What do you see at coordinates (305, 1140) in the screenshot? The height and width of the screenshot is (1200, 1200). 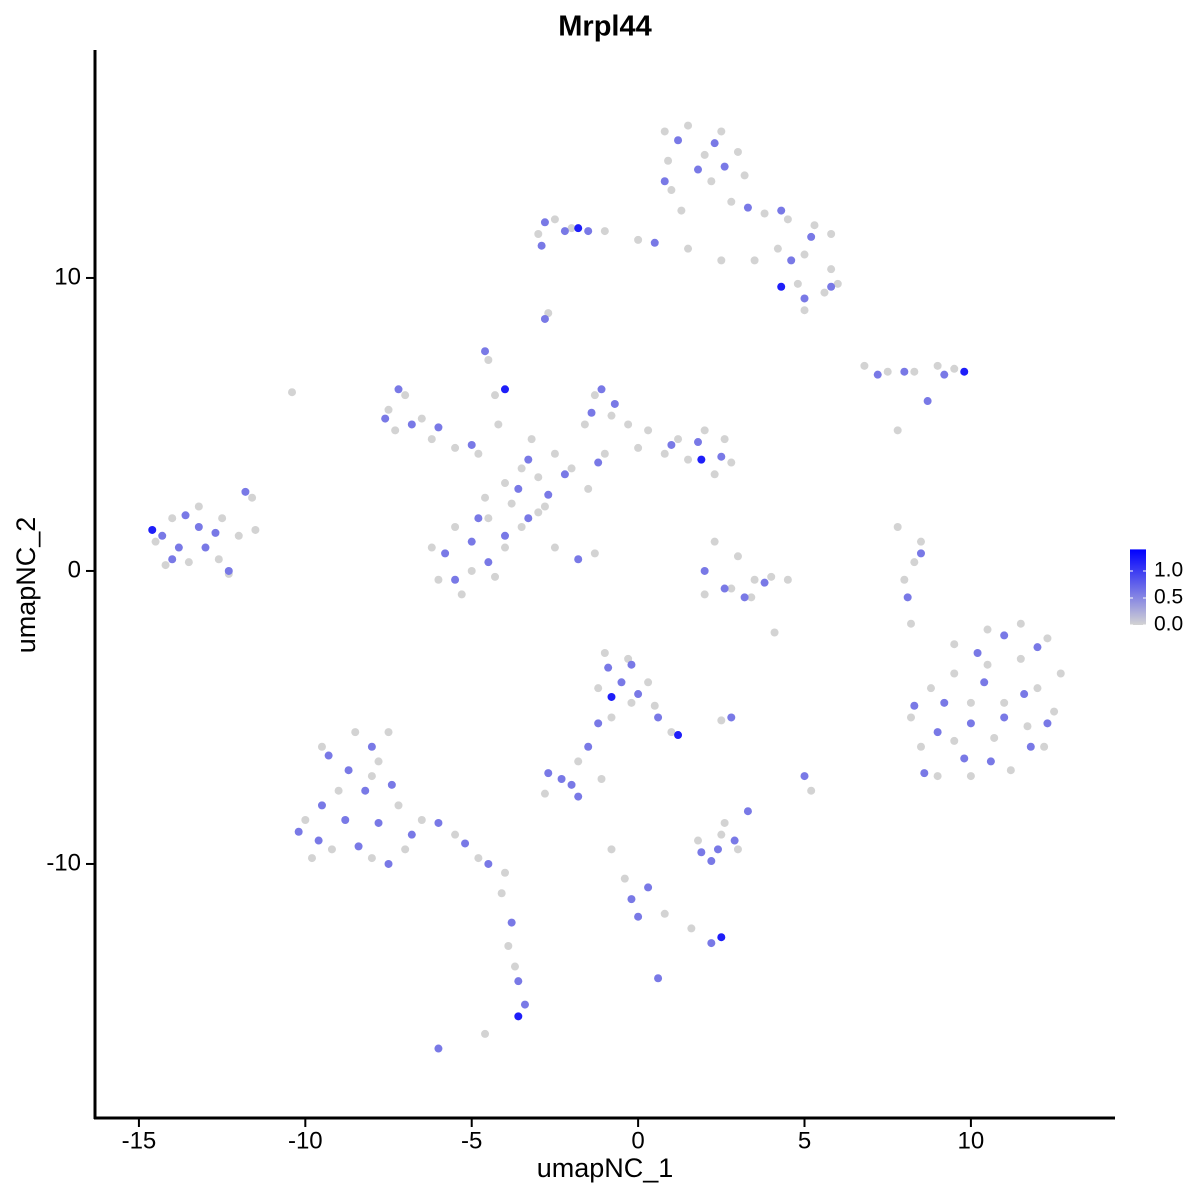 I see `x-tick-label: -10` at bounding box center [305, 1140].